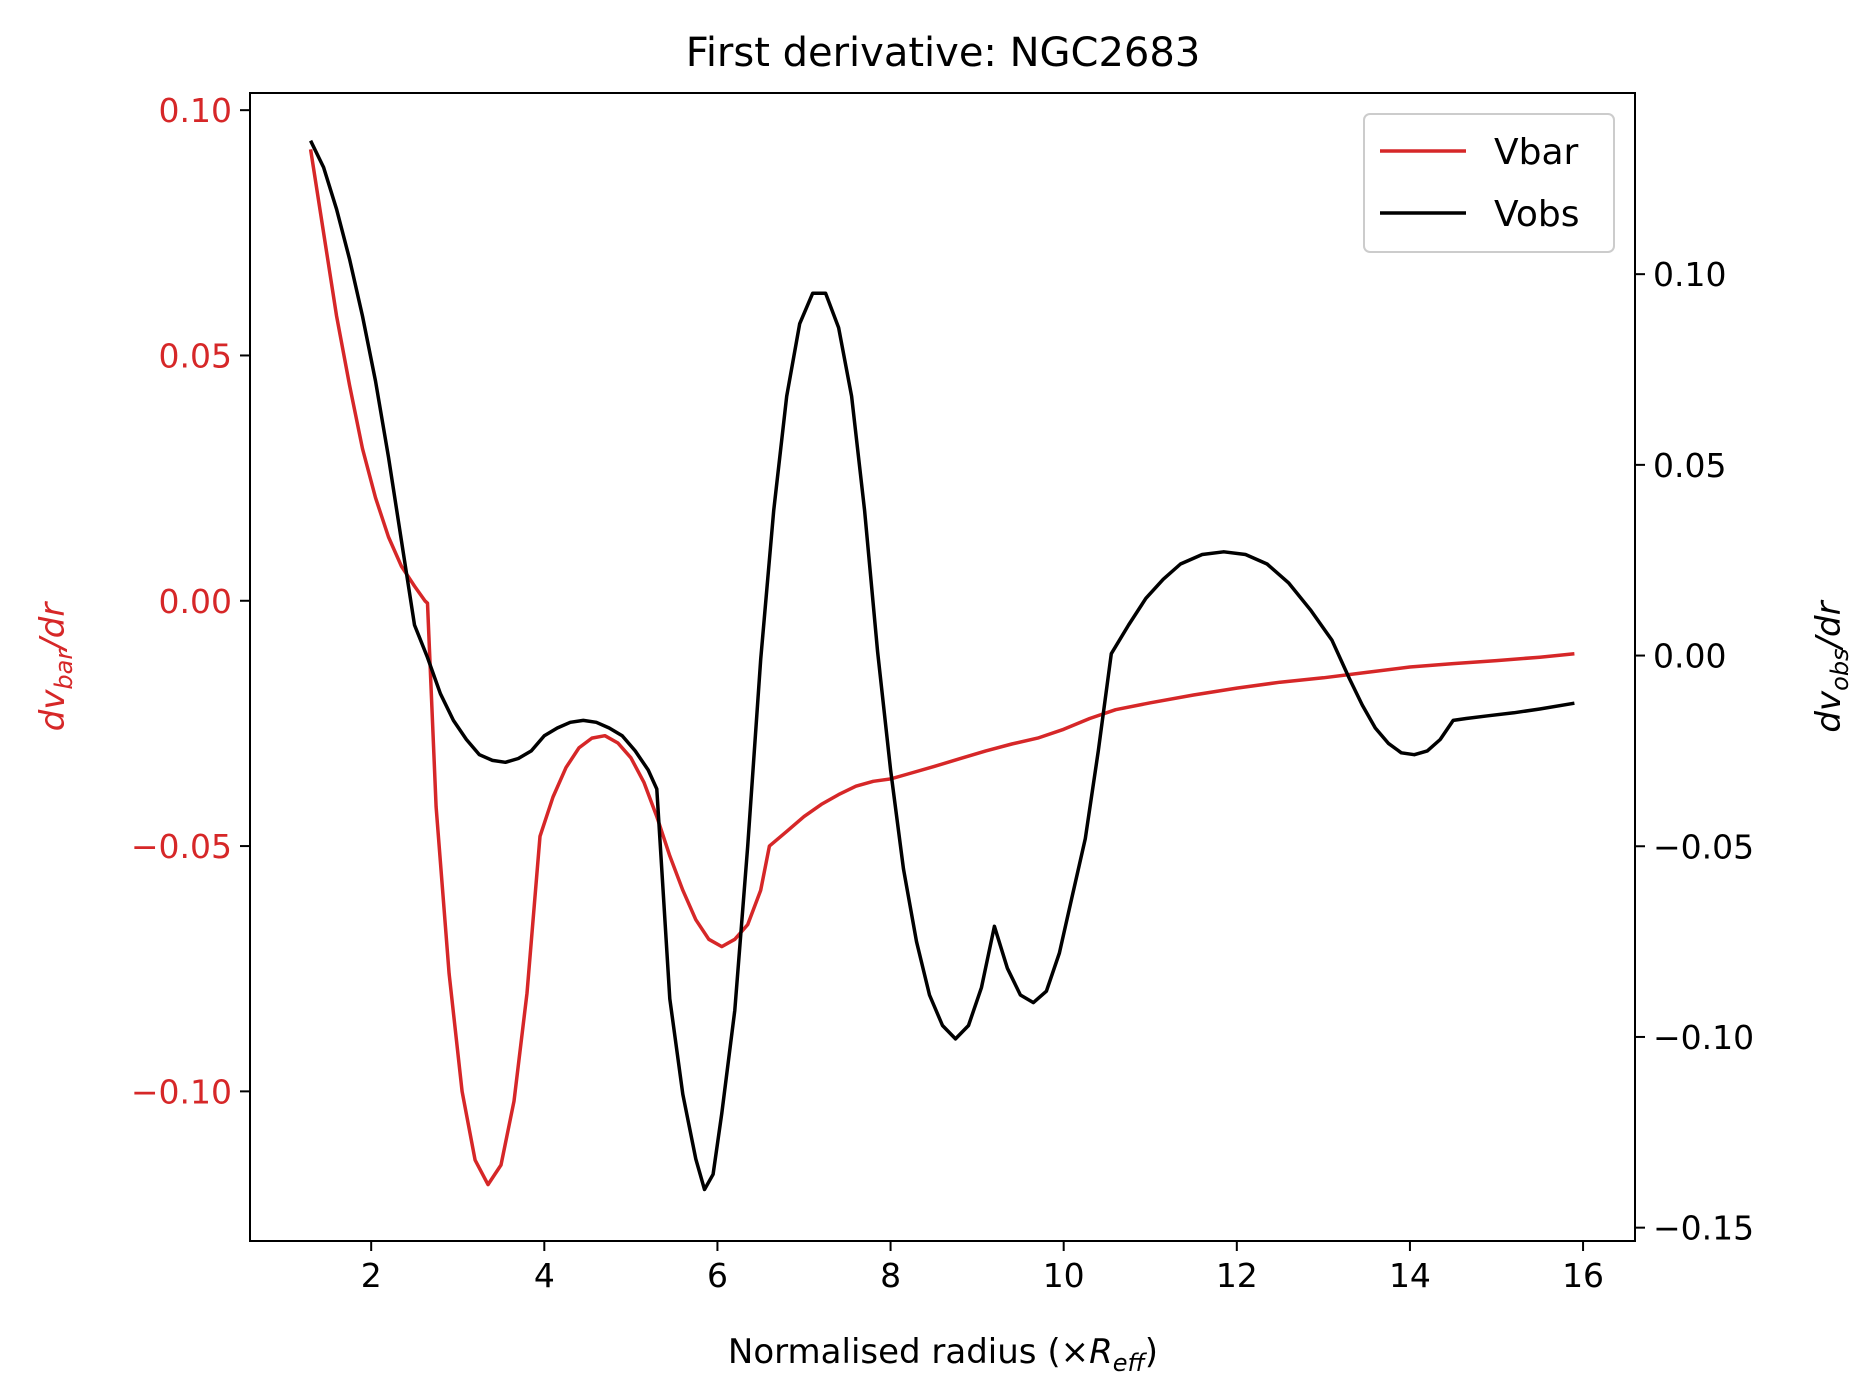 This screenshot has width=1873, height=1397. I want to click on x-axis-label-symbol: R, so click(1101, 1352).